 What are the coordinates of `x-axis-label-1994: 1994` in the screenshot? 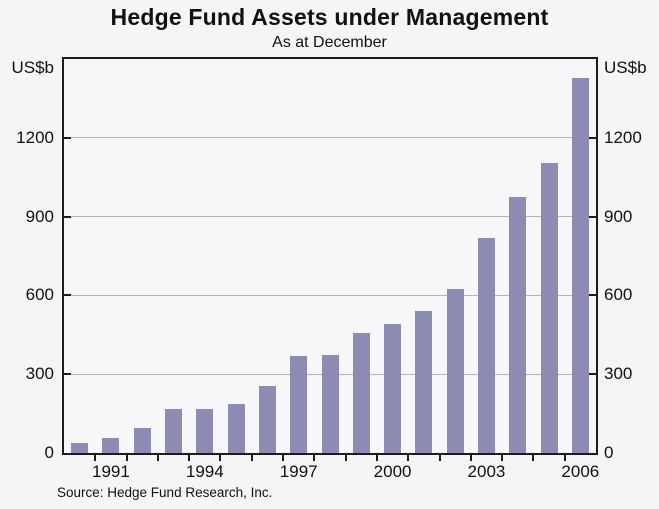 It's located at (204, 471).